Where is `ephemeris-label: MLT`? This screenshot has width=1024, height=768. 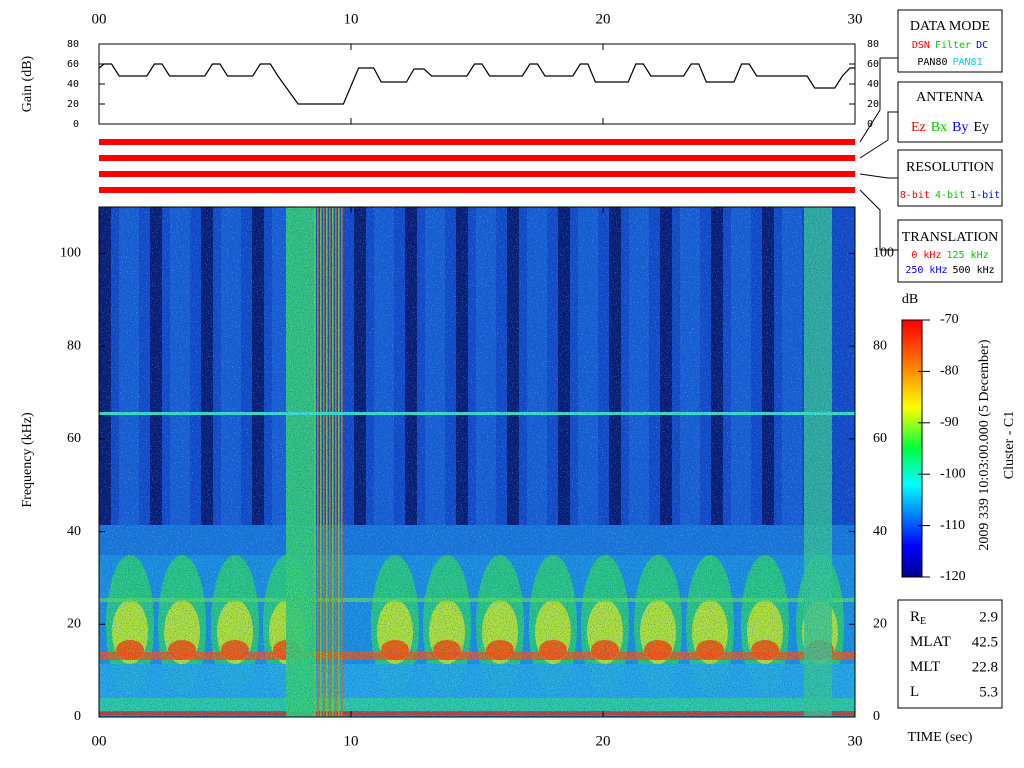 ephemeris-label: MLT is located at coordinates (925, 667).